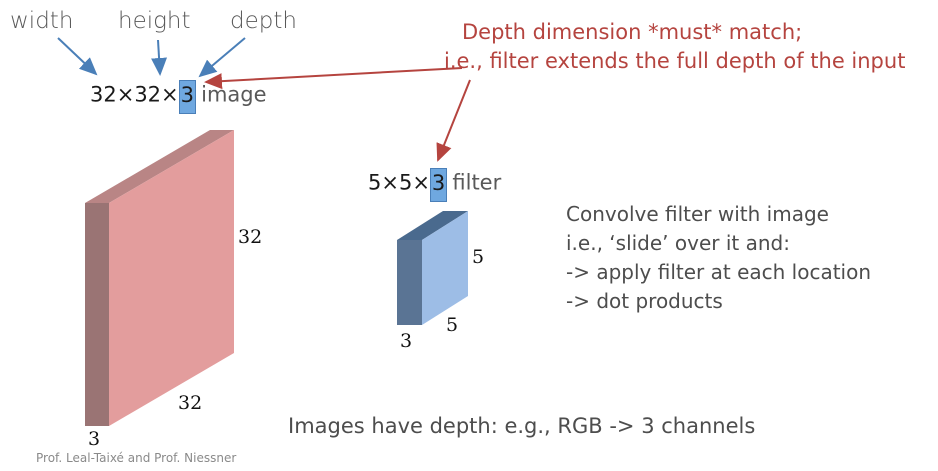 This screenshot has width=938, height=471. Describe the element at coordinates (136, 458) in the screenshot. I see `footer-credit: Prof. Leal-Taixé and Prof. Niessner` at that location.